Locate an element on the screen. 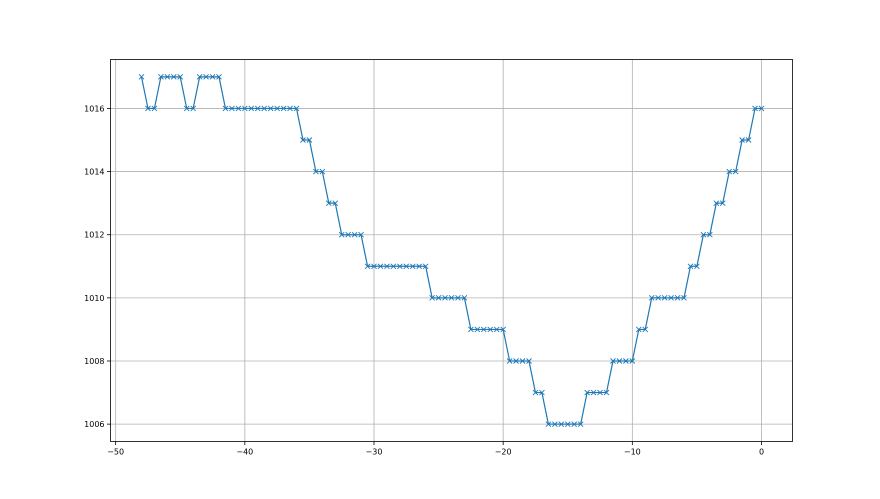 Image resolution: width=880 pixels, height=499 pixels. x-tick-label: −40 is located at coordinates (244, 452).